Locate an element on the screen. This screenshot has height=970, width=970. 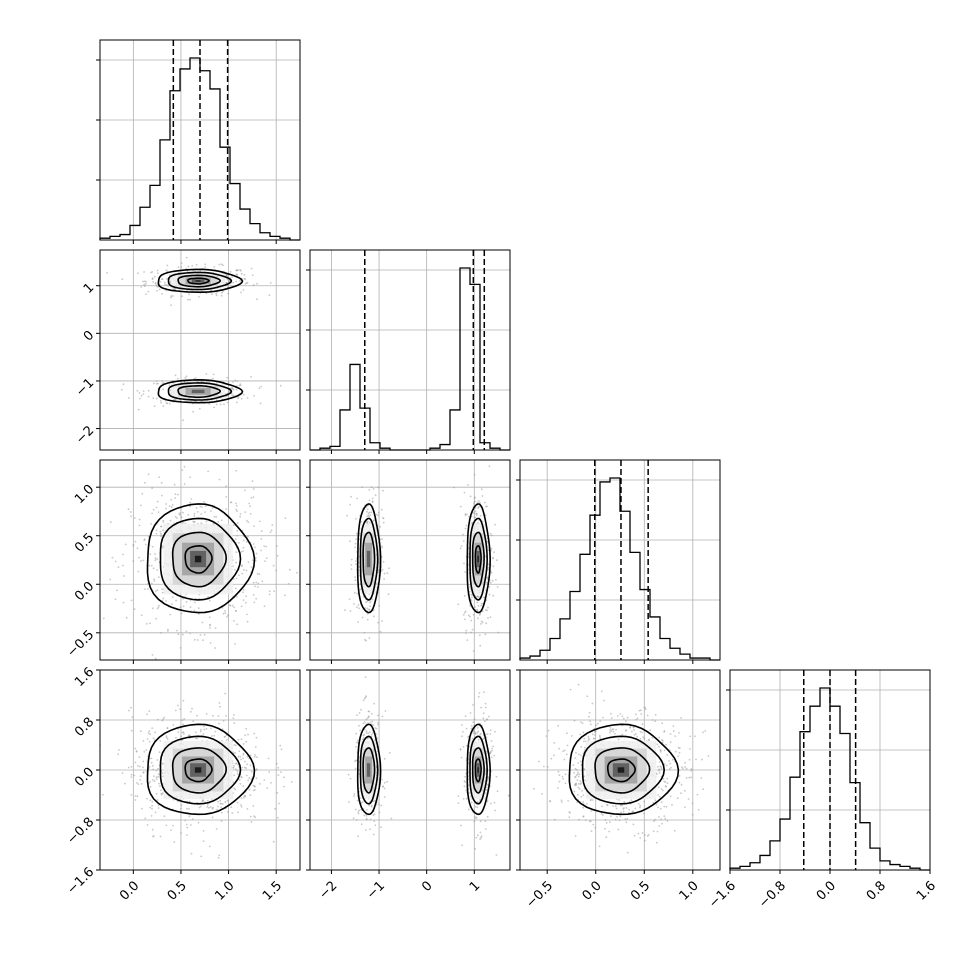
panel-frame is located at coordinates (410, 560).